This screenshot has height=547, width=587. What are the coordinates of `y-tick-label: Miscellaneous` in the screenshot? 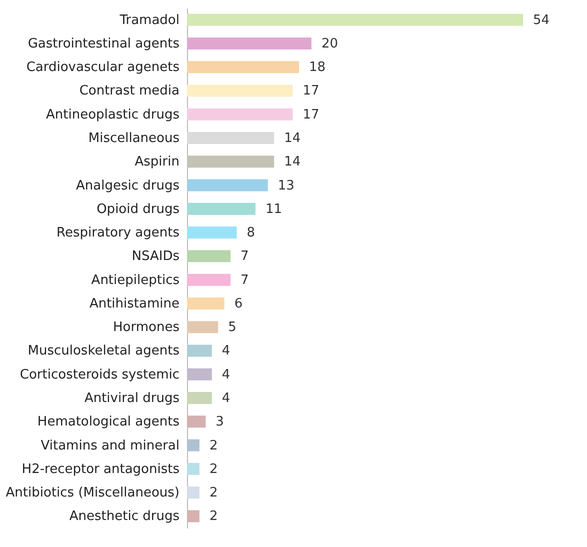 It's located at (134, 138).